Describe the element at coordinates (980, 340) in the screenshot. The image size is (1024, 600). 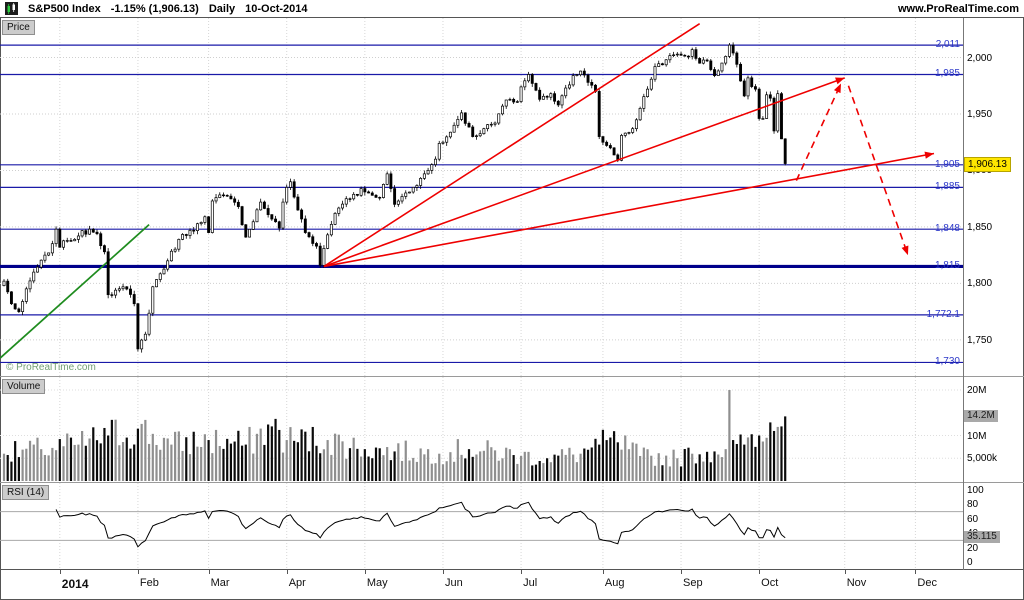
I see `price-axis-label: 1,750` at that location.